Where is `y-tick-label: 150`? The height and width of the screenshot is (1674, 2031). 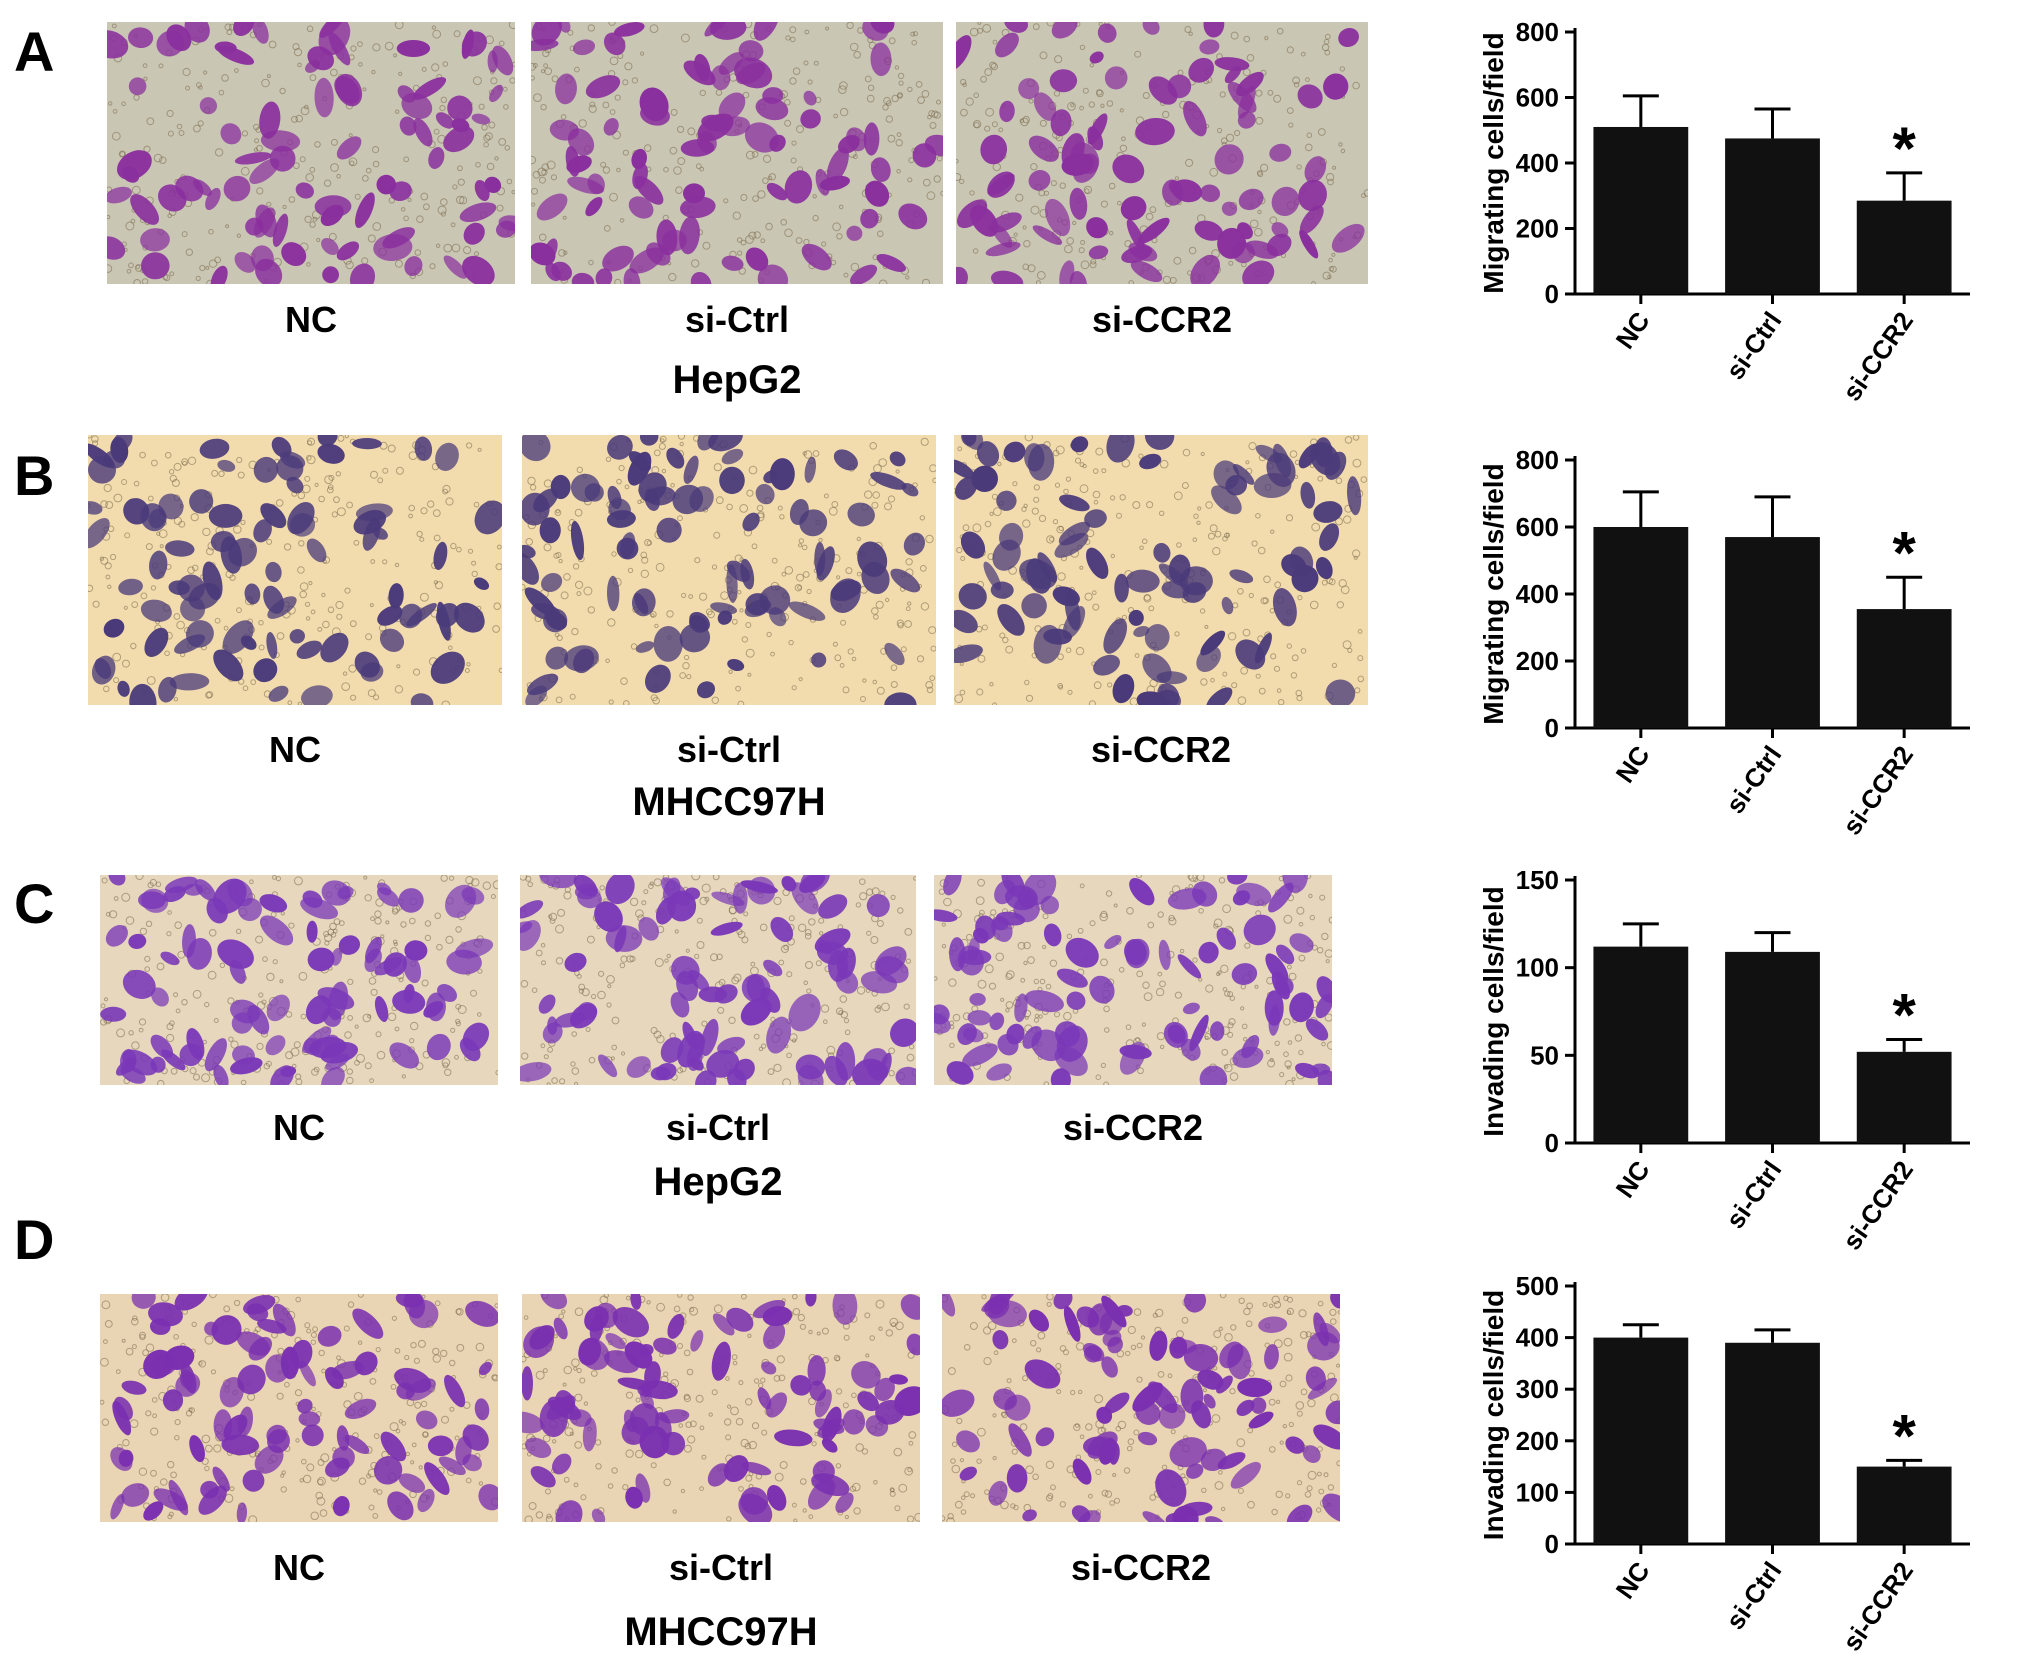
y-tick-label: 150 is located at coordinates (1537, 880).